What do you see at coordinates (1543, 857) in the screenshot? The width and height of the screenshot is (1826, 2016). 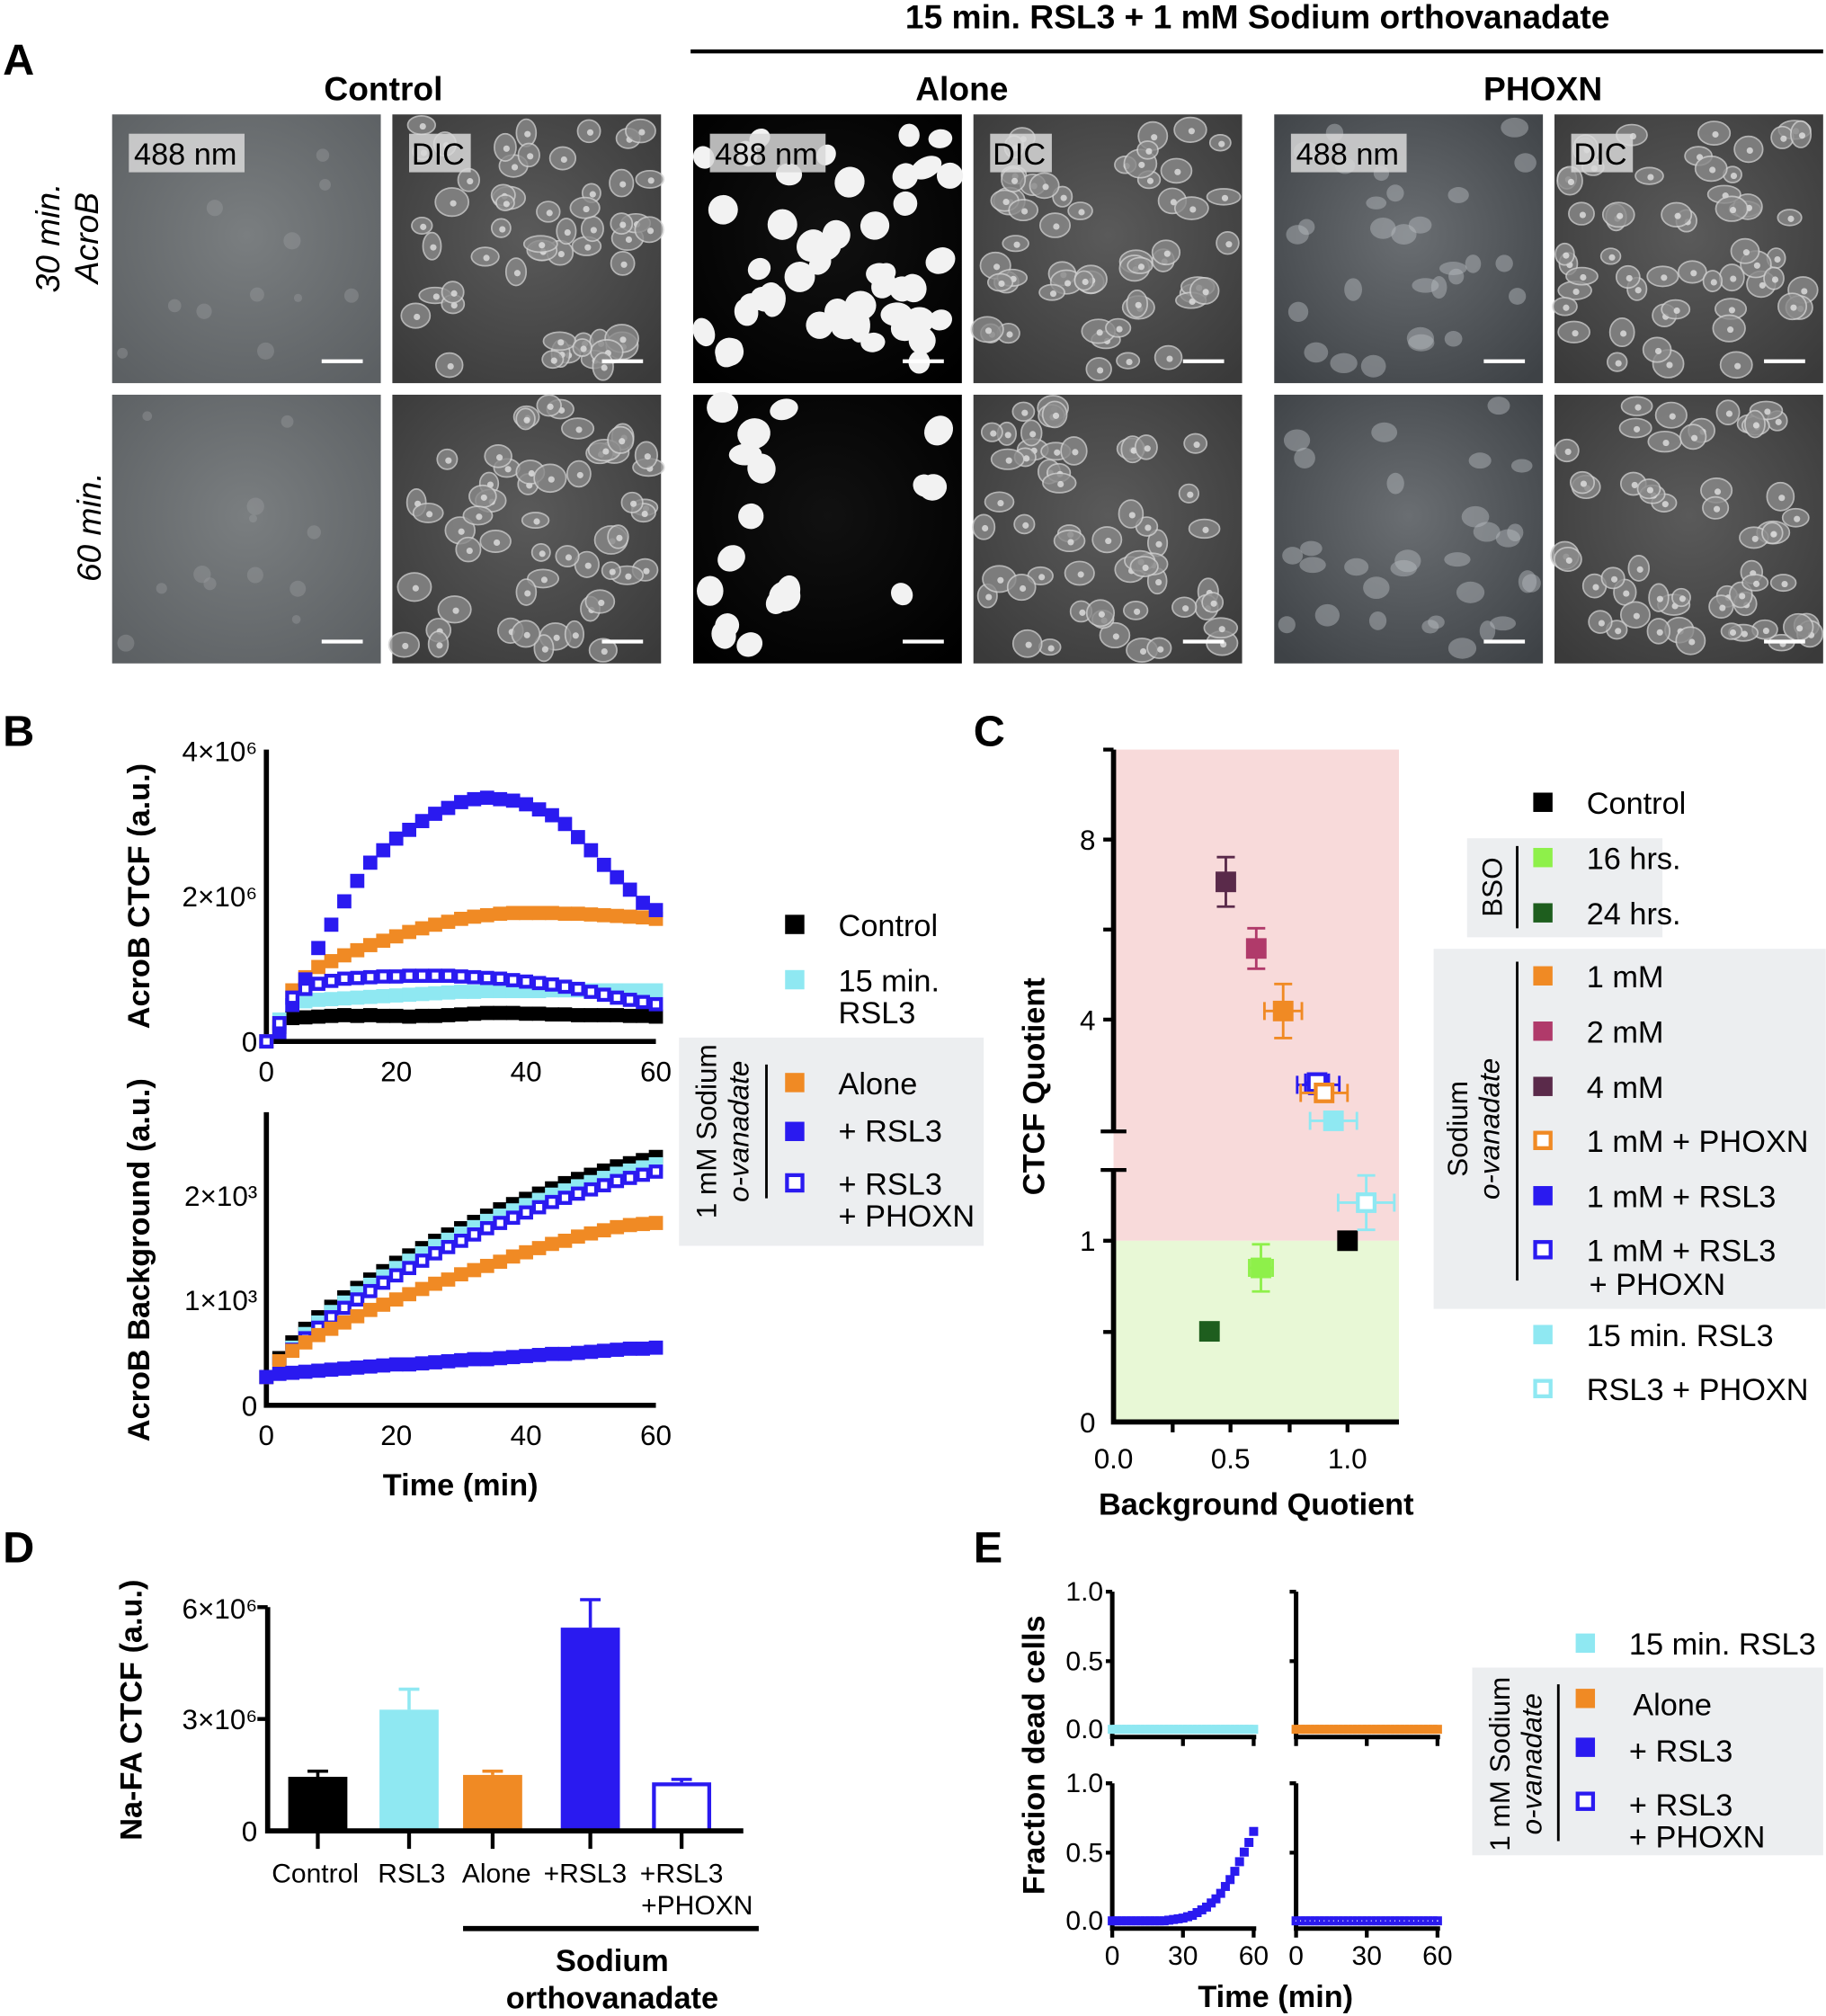 I see `legend-marker-16-hrs` at bounding box center [1543, 857].